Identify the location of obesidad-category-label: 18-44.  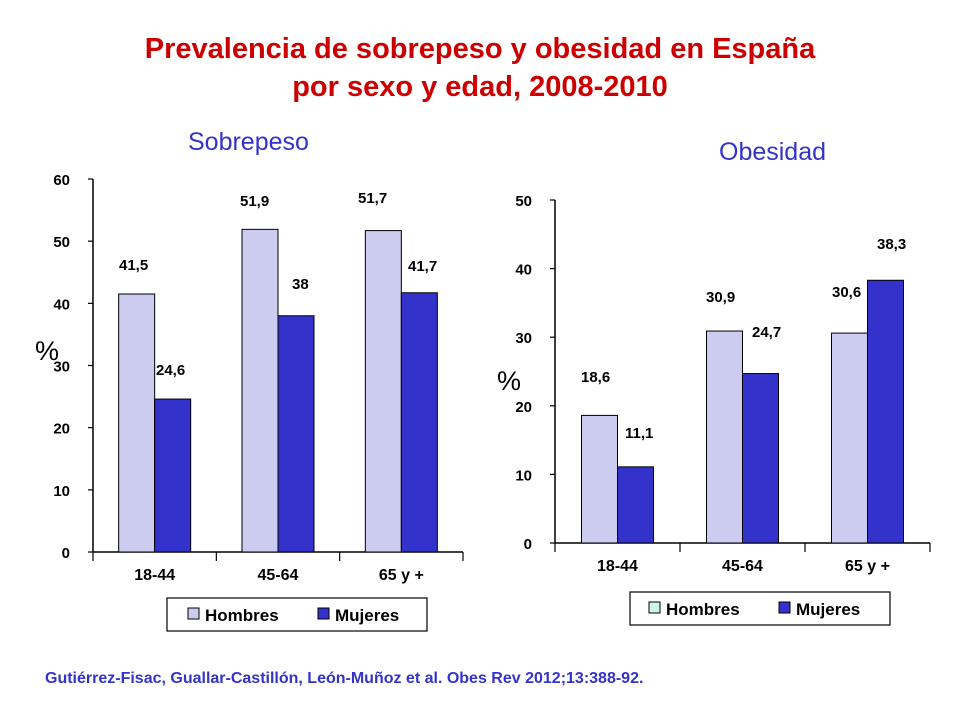
(617, 566).